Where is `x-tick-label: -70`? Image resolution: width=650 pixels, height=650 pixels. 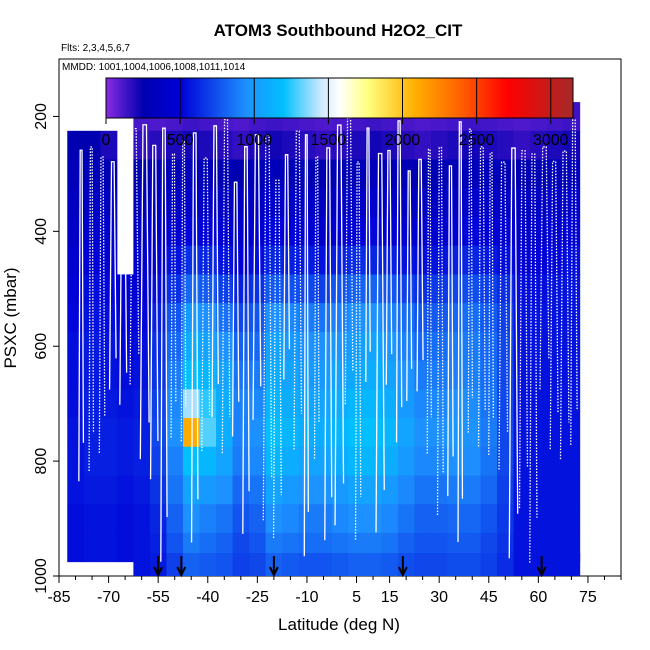
x-tick-label: -70 is located at coordinates (108, 597).